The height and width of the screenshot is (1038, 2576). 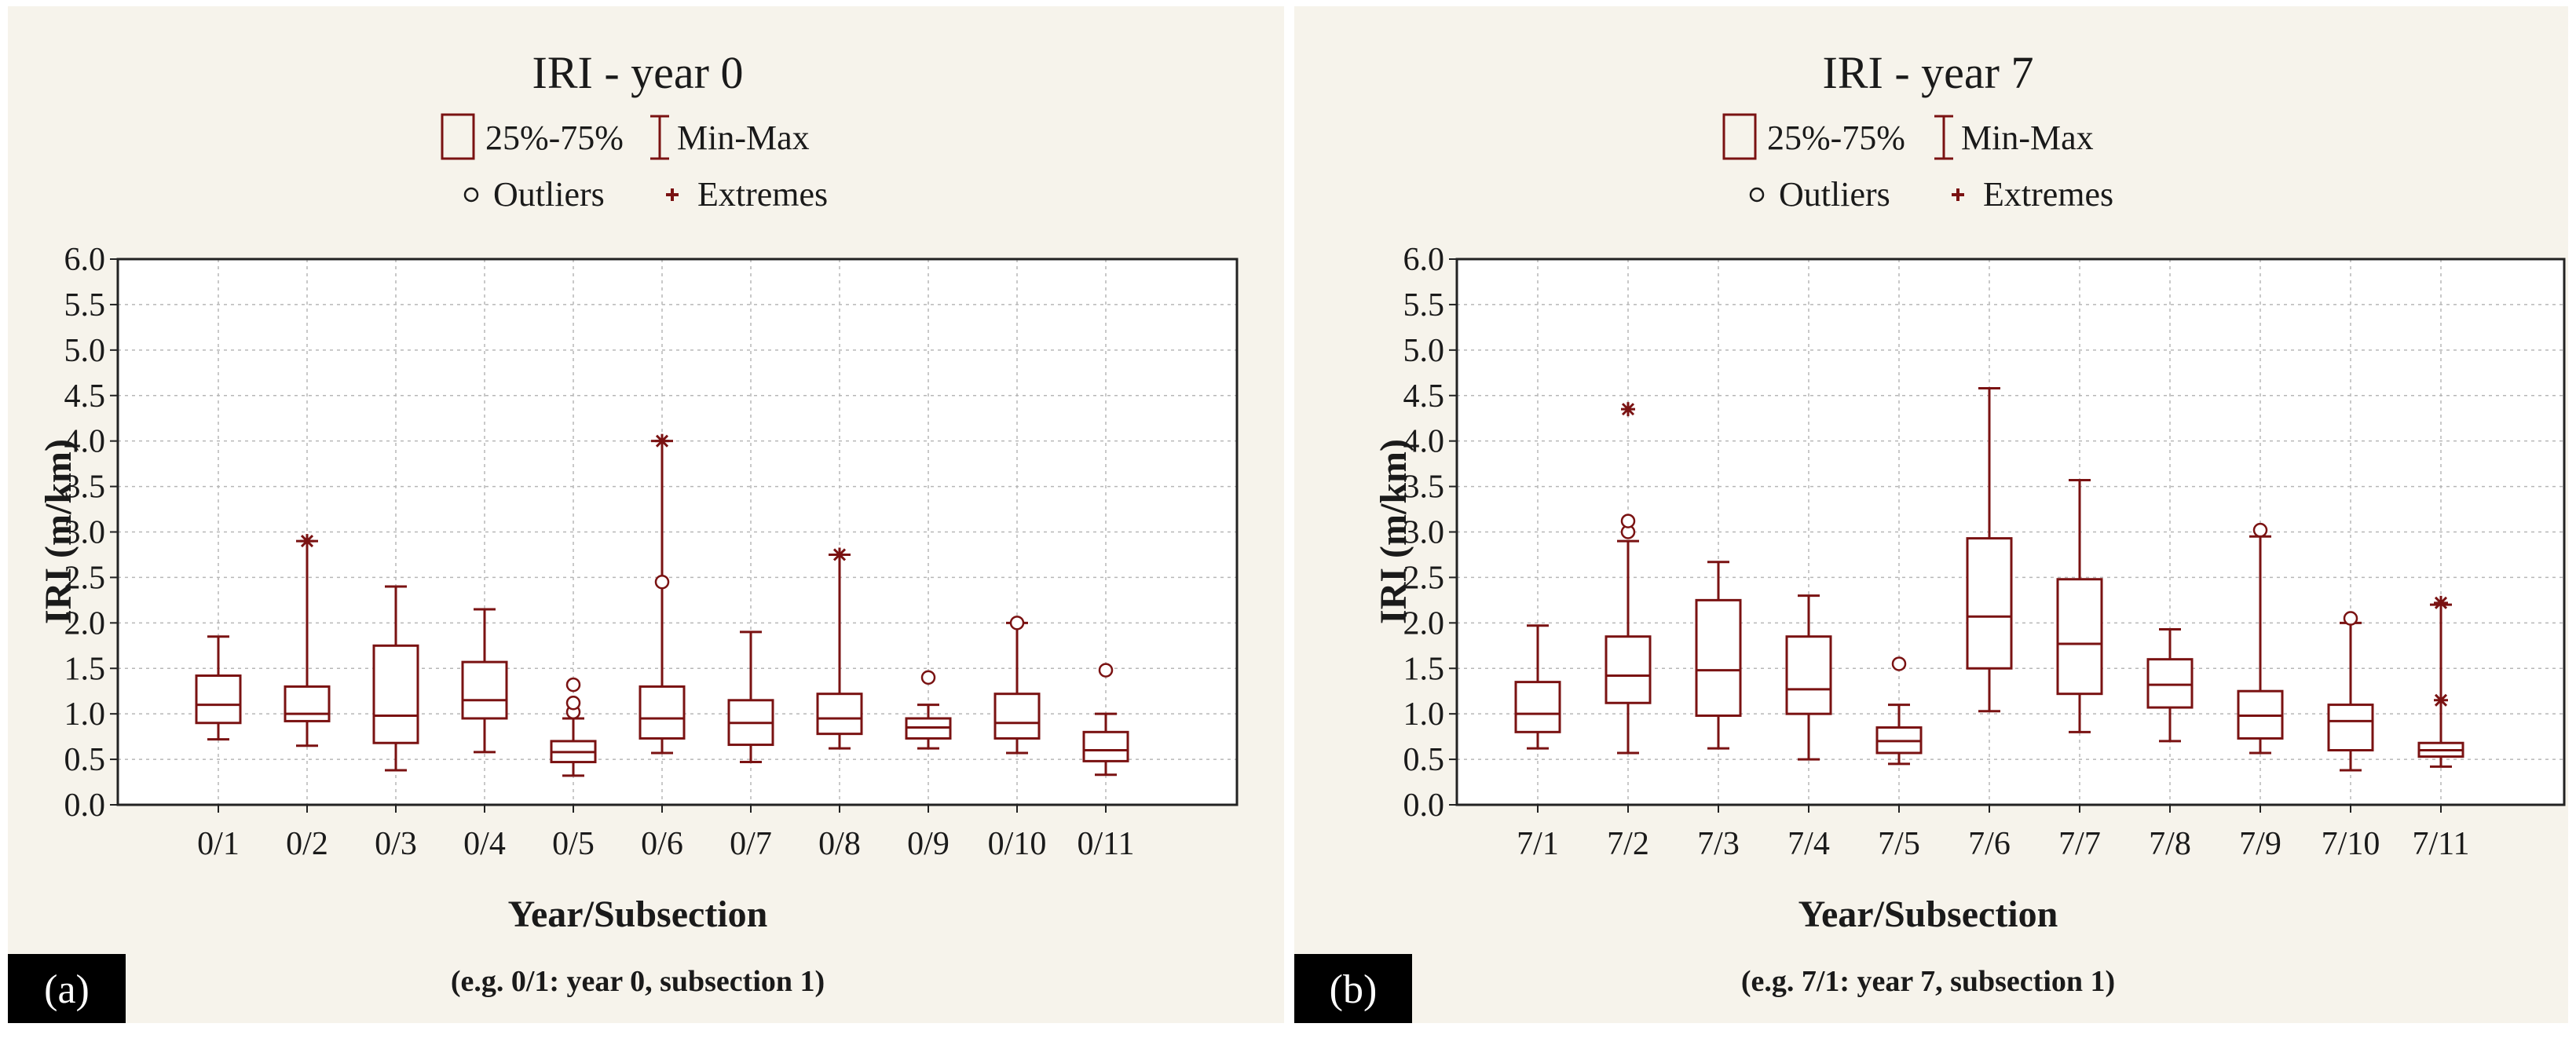 I want to click on x-tick-label-0-8: 0/8, so click(x=840, y=844).